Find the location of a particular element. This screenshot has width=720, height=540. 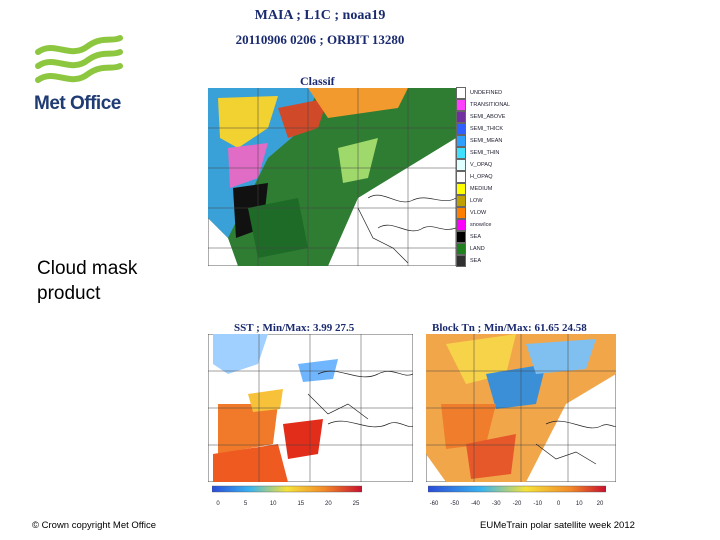

legend-item: H_OPAQ is located at coordinates (474, 177).